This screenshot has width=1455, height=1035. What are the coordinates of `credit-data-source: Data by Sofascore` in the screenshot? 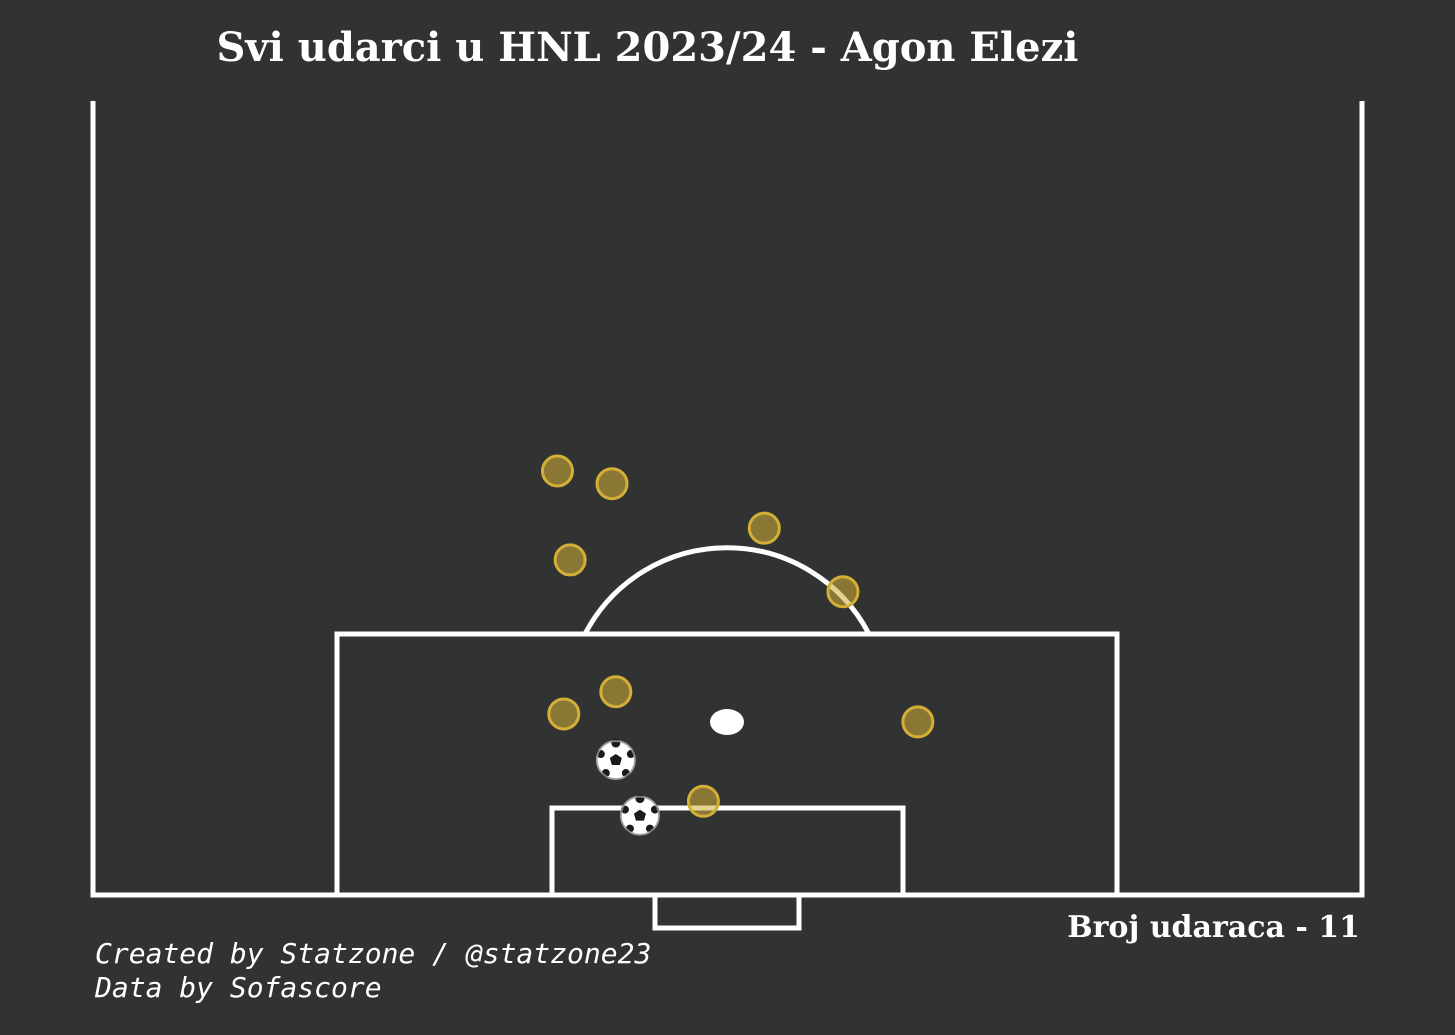 It's located at (238, 988).